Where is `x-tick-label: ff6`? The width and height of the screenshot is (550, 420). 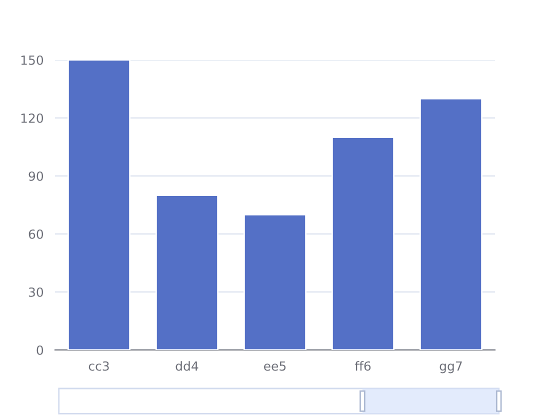
x-tick-label: ff6 is located at coordinates (362, 366).